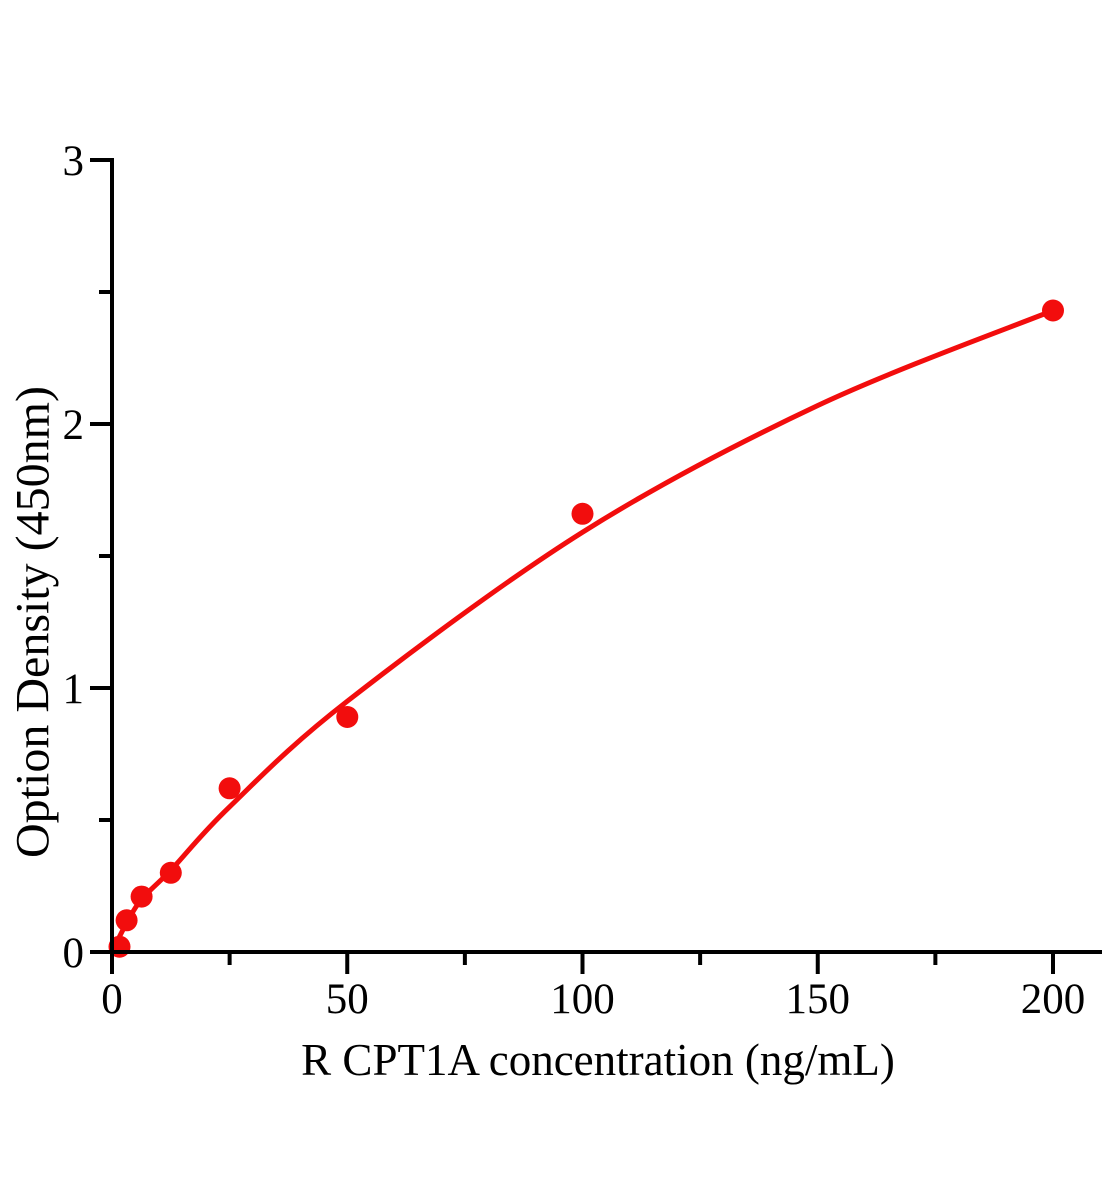  Describe the element at coordinates (74, 689) in the screenshot. I see `y-tick-label: 1` at that location.